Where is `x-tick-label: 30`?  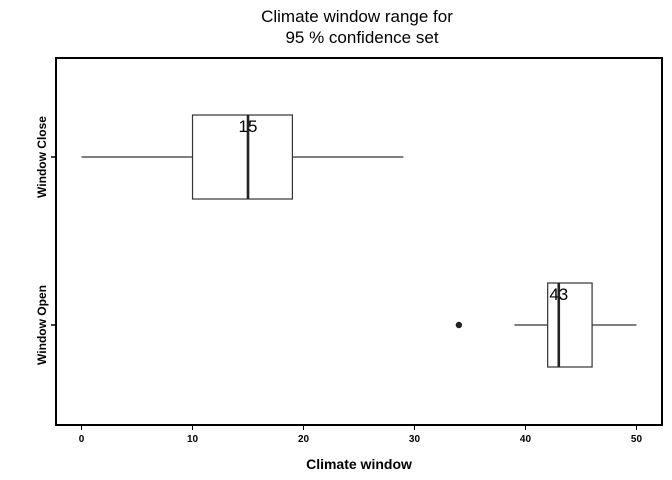 x-tick-label: 30 is located at coordinates (415, 439).